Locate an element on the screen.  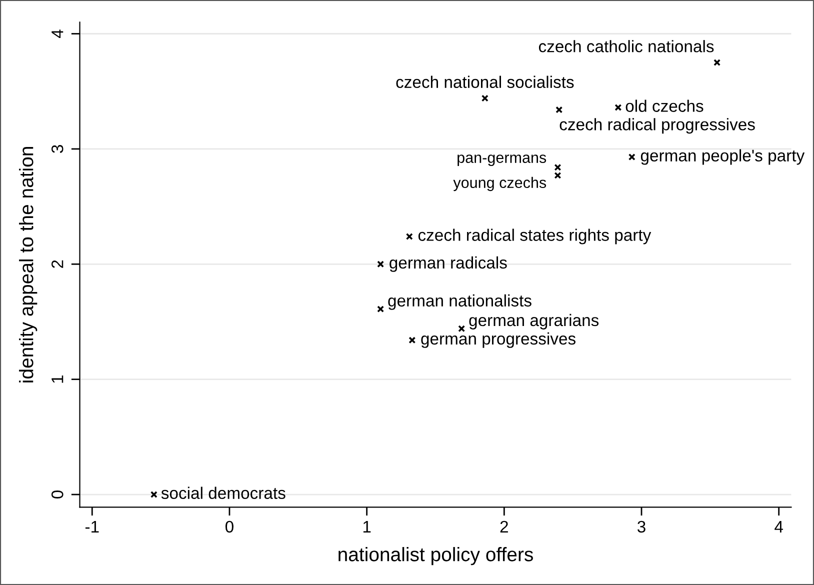
annotation: czech national socialists is located at coordinates (485, 82).